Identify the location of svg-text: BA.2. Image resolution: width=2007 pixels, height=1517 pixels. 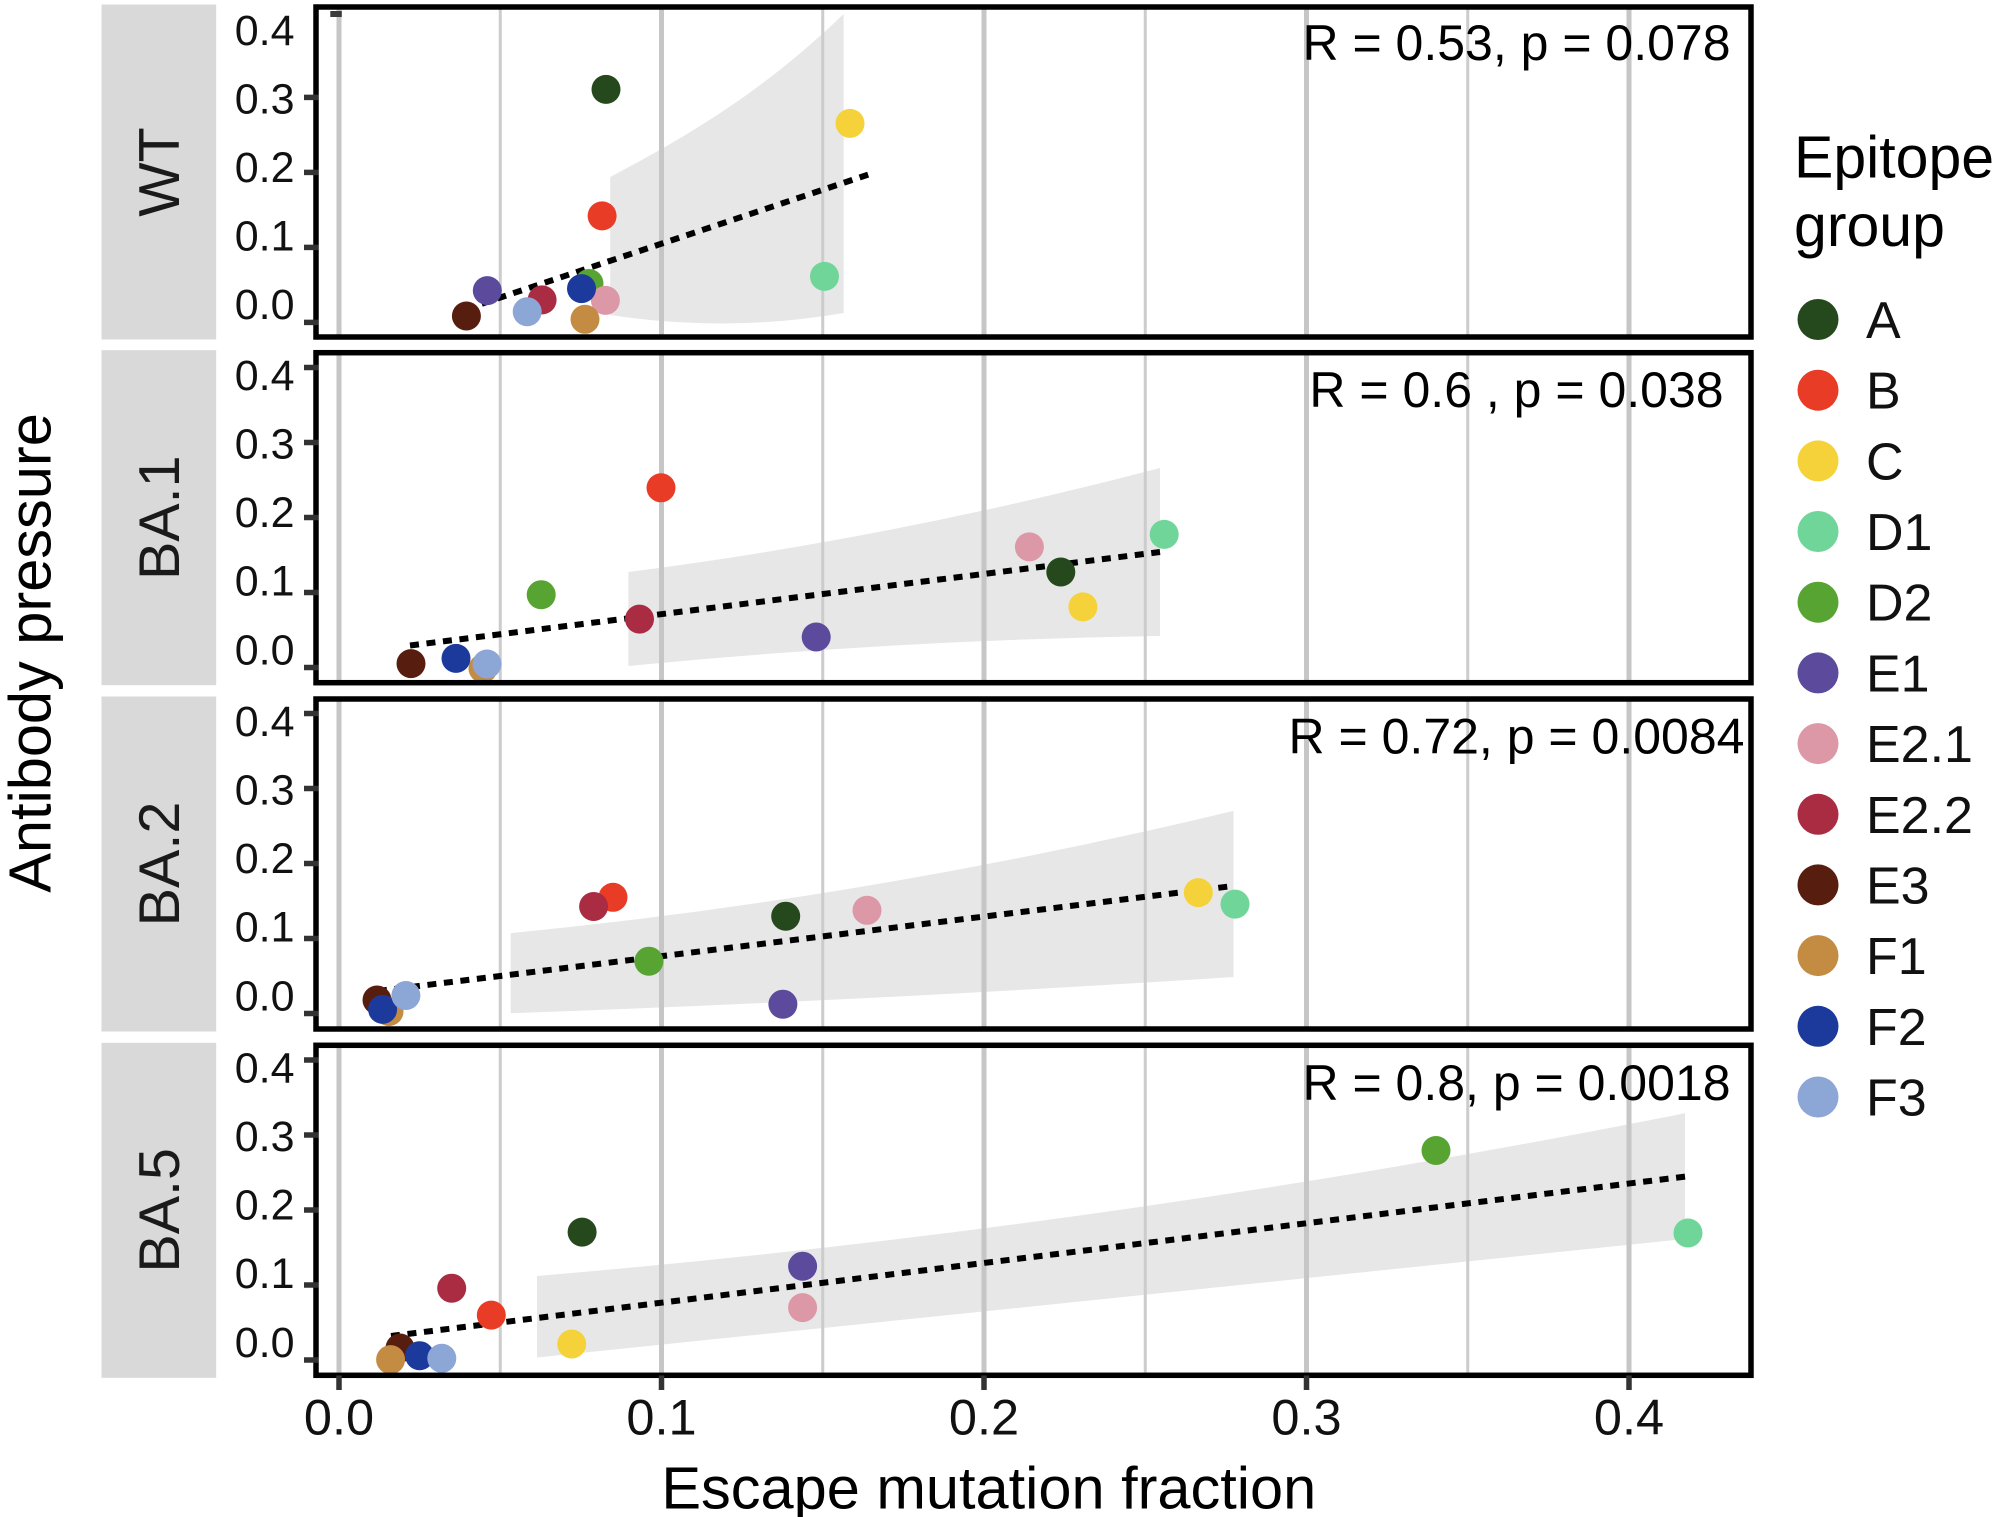
(160, 864).